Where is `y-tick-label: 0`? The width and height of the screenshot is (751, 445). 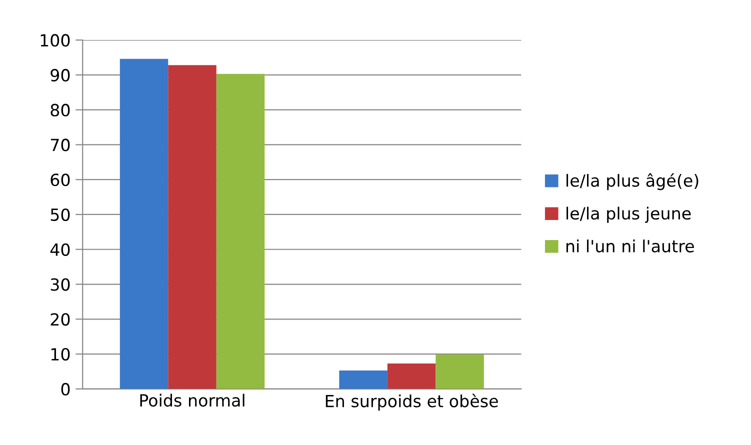
y-tick-label: 0 is located at coordinates (65, 389).